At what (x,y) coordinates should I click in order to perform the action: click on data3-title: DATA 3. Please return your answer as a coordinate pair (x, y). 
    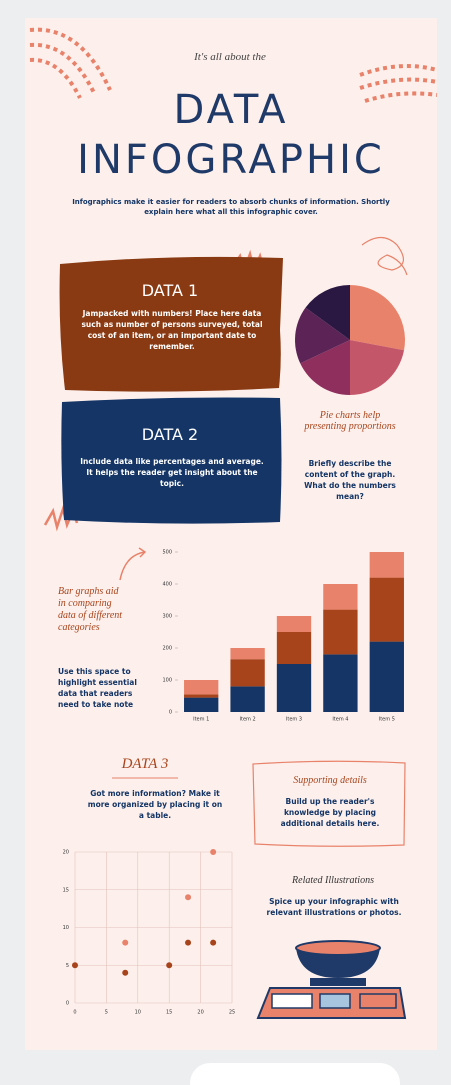
    Looking at the image, I should click on (145, 764).